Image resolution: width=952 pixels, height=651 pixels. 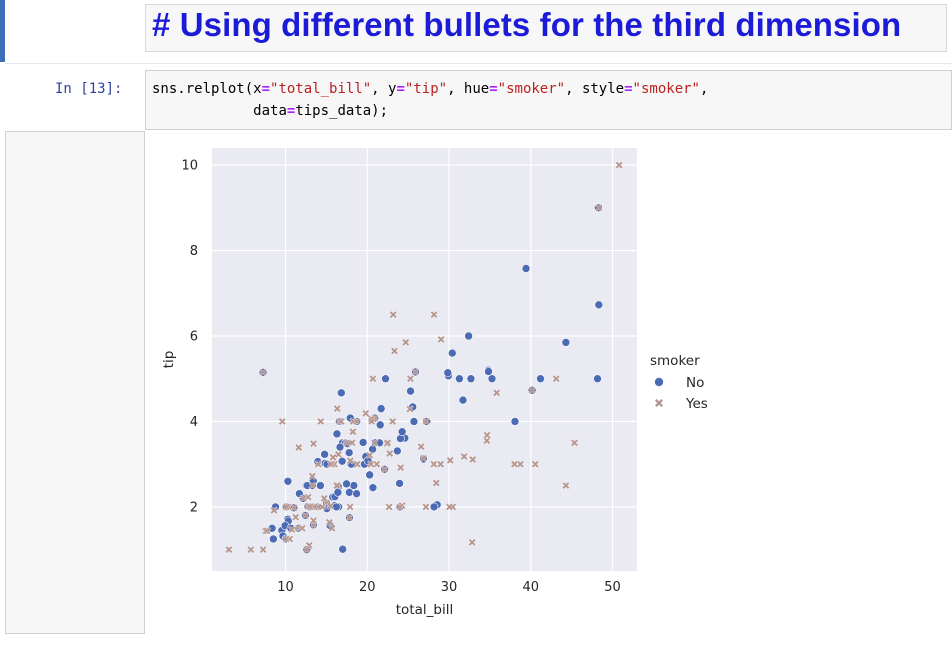 I want to click on legend: smoker No Yes, so click(x=679, y=382).